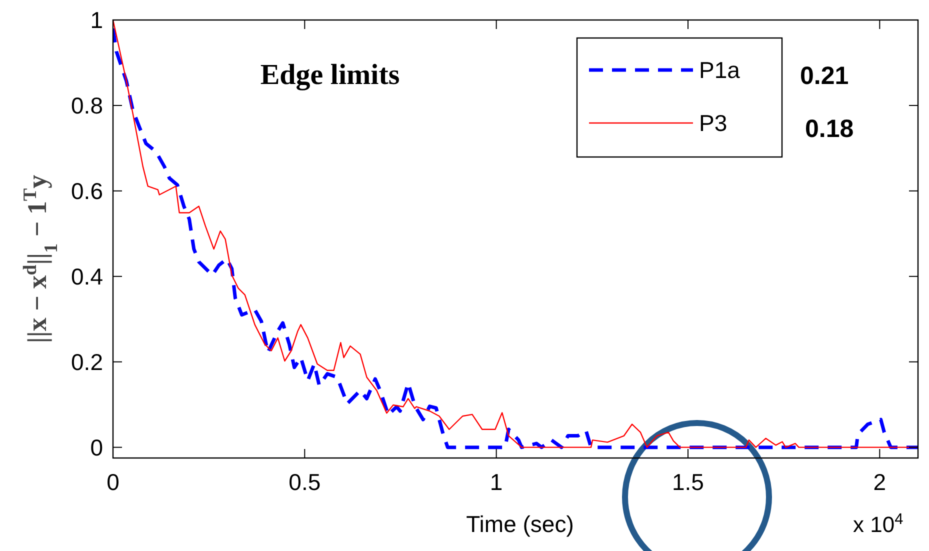  I want to click on annotation: 0.21, so click(824, 76).